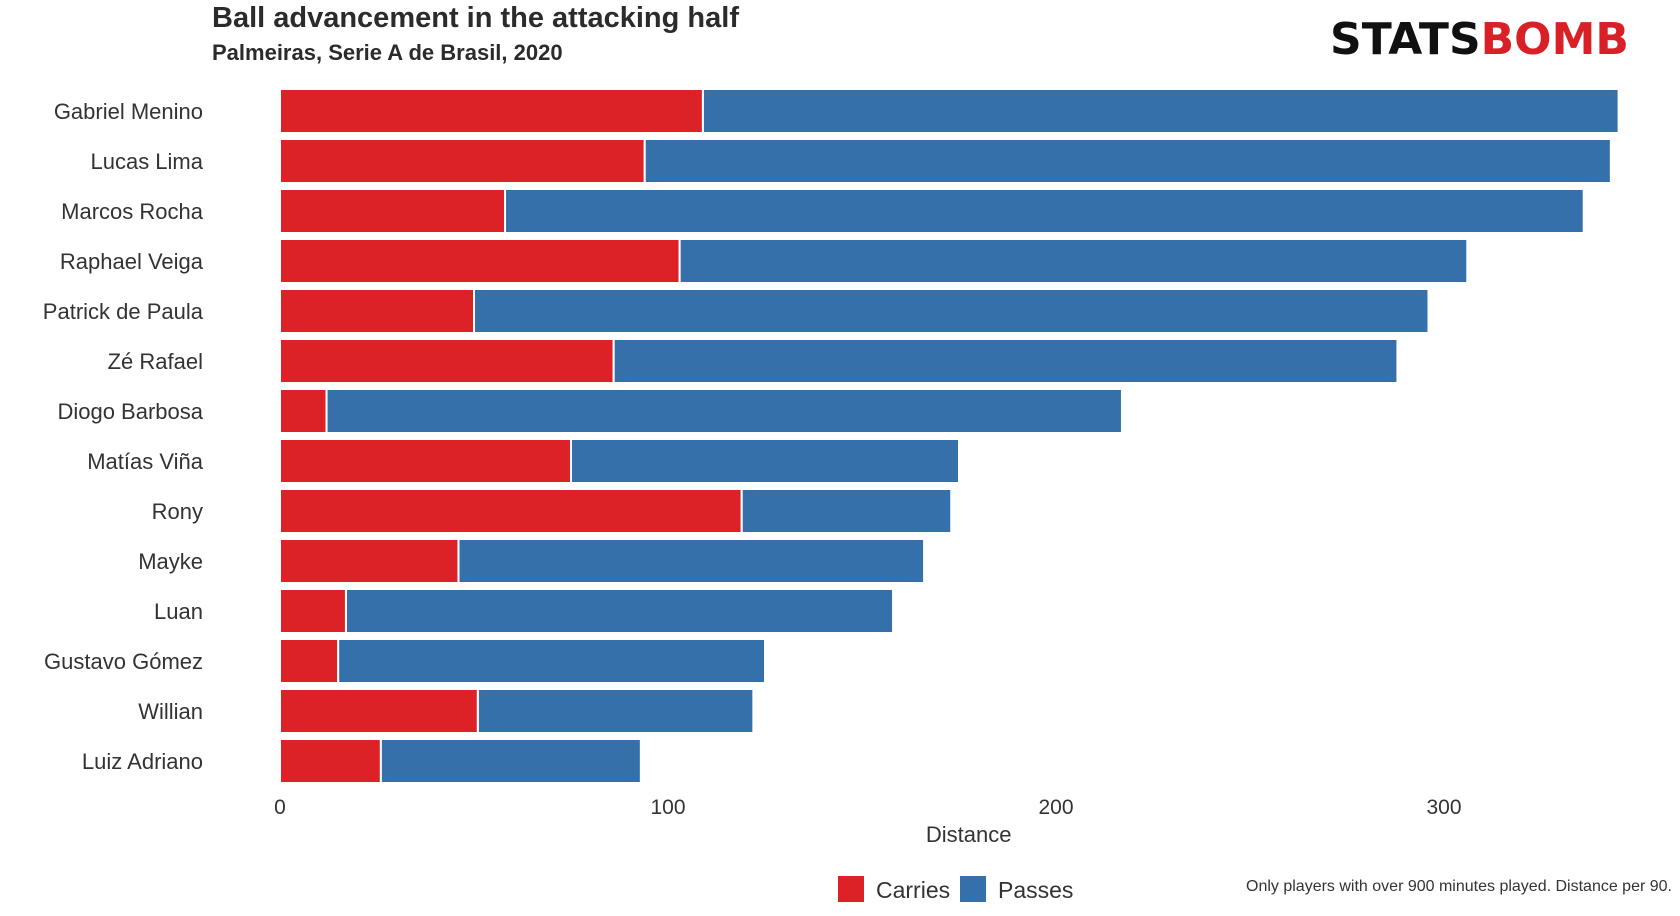 The height and width of the screenshot is (916, 1680). What do you see at coordinates (615, 711) in the screenshot?
I see `bar-passes-willian` at bounding box center [615, 711].